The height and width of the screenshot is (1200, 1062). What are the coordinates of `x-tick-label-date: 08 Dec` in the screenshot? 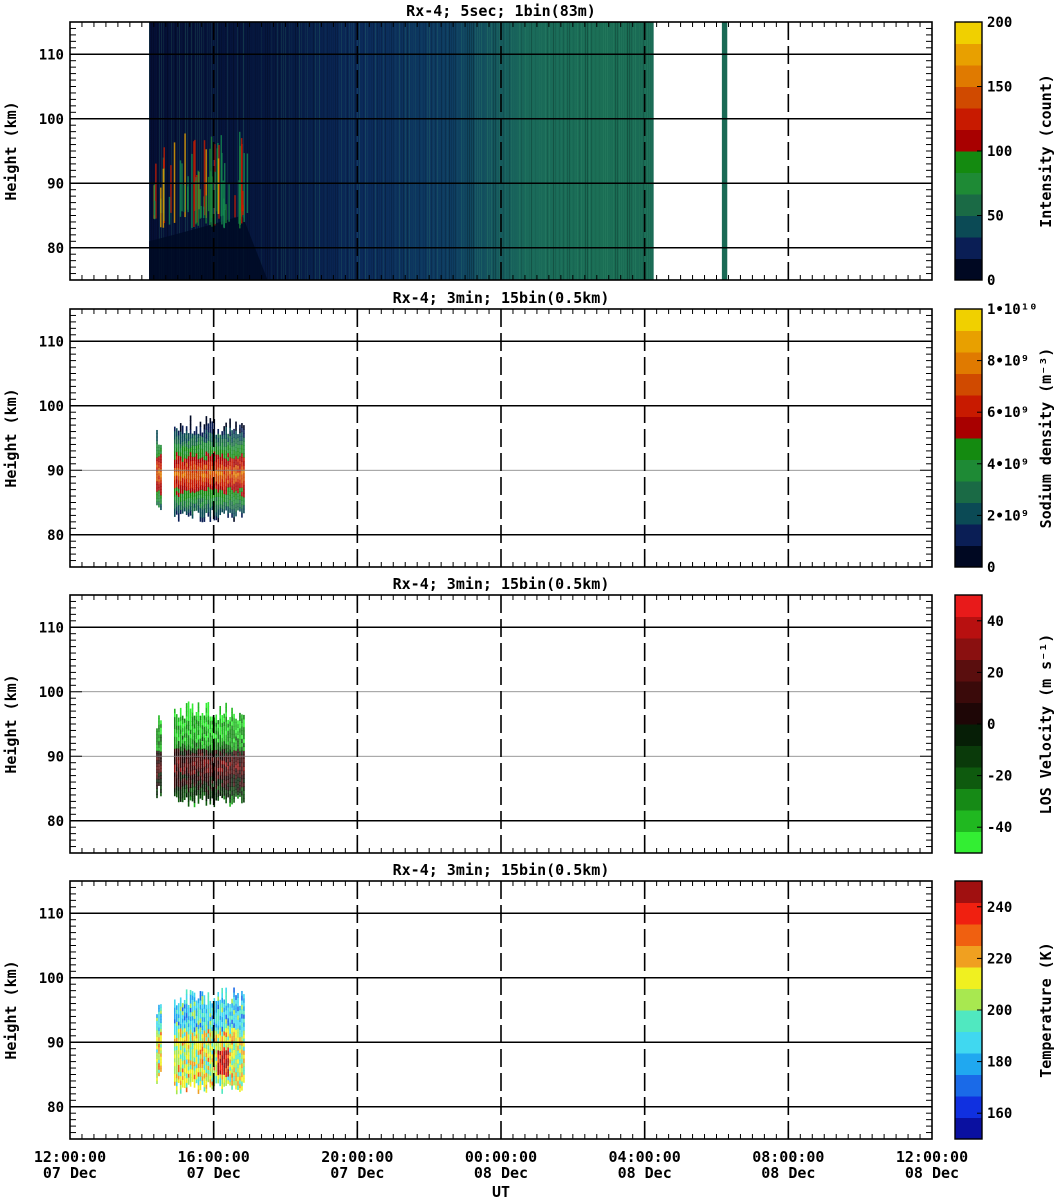 It's located at (645, 1173).